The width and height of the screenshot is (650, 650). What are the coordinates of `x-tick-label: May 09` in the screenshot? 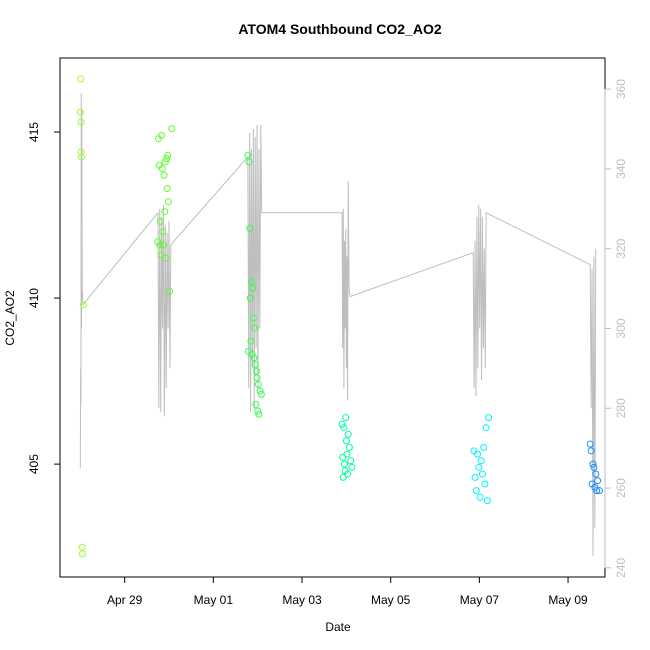 It's located at (568, 600).